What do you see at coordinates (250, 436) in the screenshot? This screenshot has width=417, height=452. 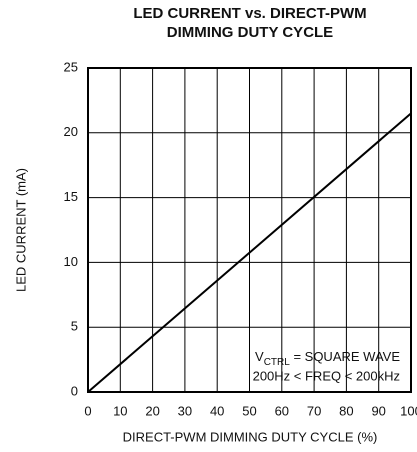 I see `x-axis-label: DIRECT-PWM DIMMING DUTY CYCLE (%)` at bounding box center [250, 436].